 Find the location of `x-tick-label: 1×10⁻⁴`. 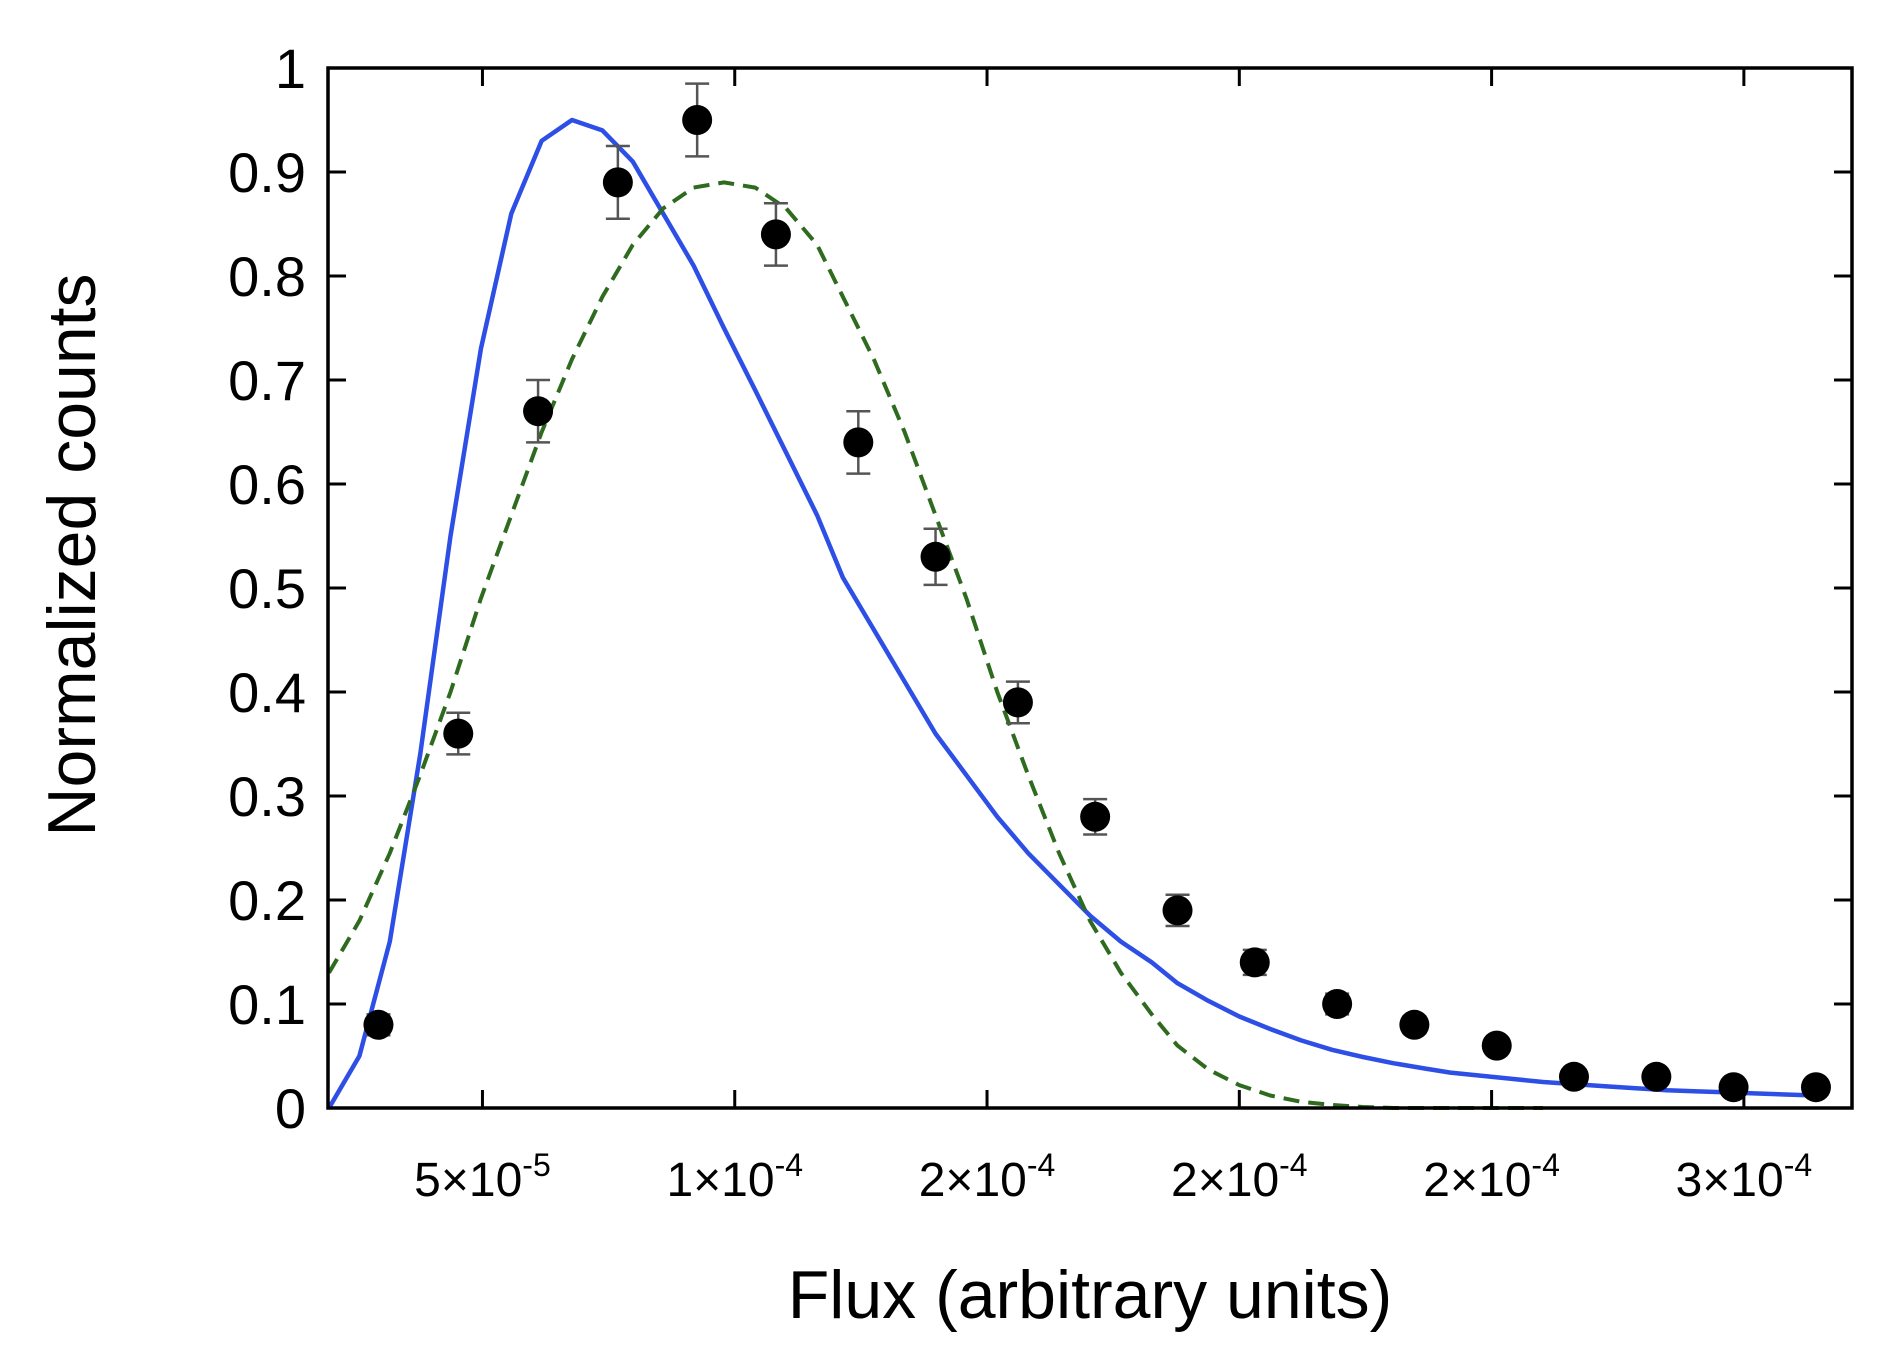

x-tick-label: 1×10⁻⁴ is located at coordinates (734, 1177).